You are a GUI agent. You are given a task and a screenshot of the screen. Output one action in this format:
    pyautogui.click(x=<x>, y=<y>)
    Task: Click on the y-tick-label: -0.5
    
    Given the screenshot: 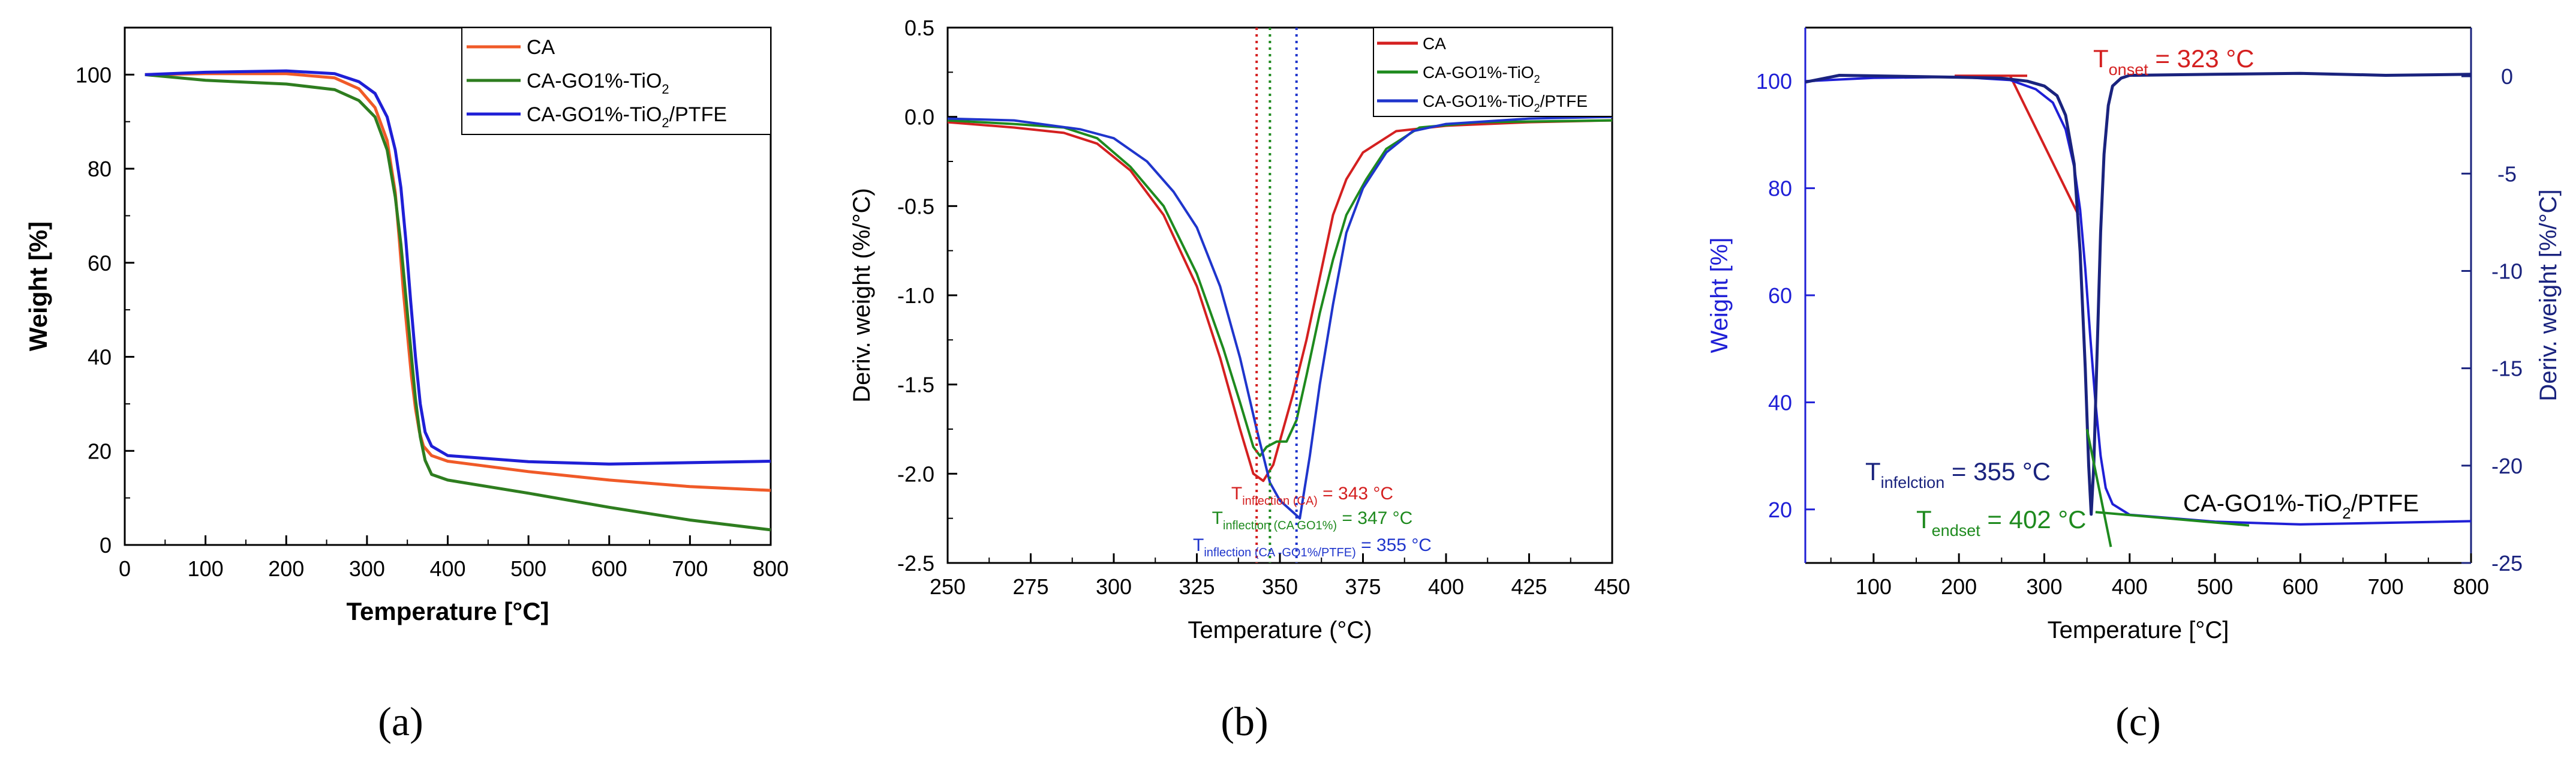 What is the action you would take?
    pyautogui.click(x=916, y=206)
    